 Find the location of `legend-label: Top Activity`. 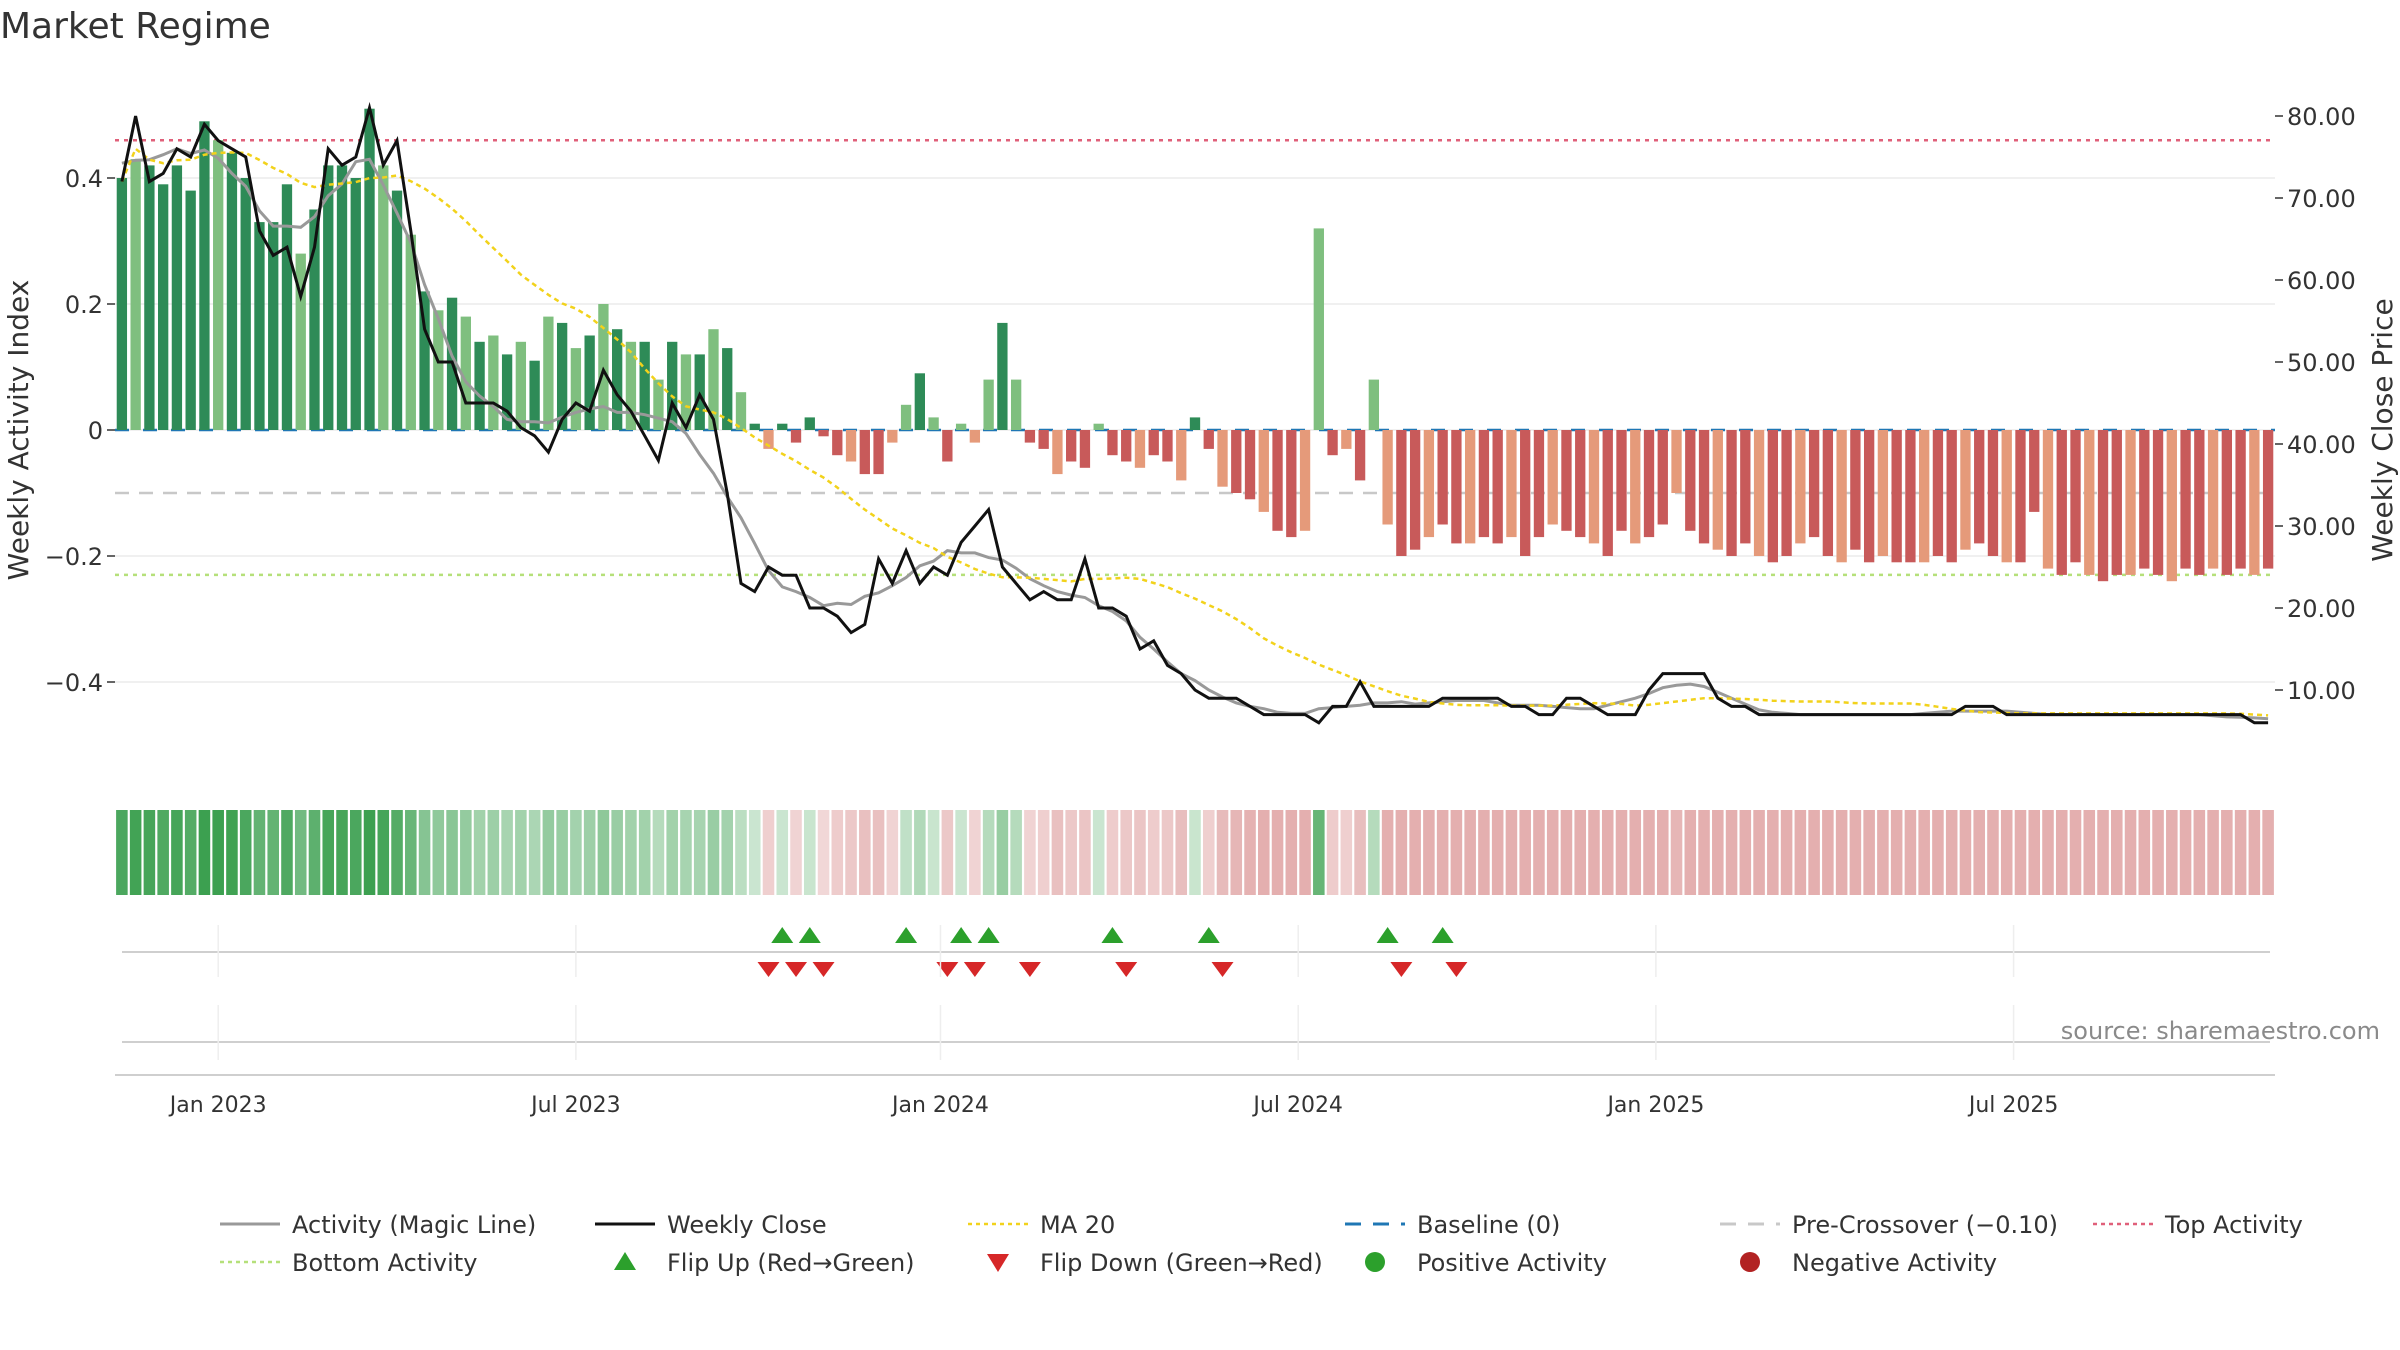

legend-label: Top Activity is located at coordinates (2233, 1225).